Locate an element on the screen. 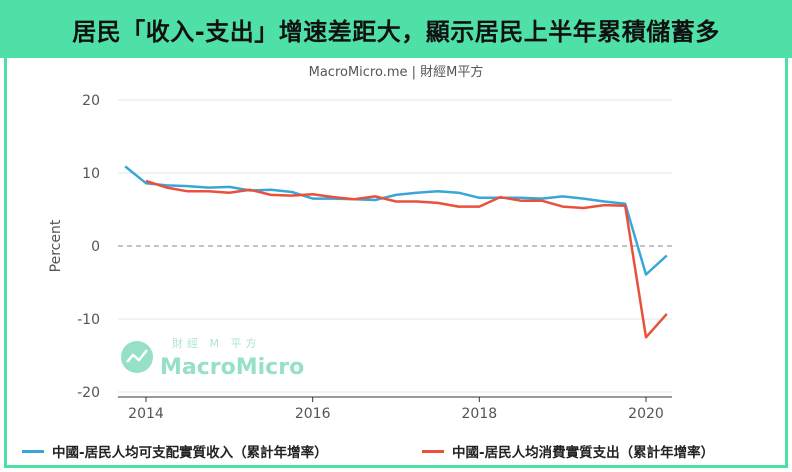 The height and width of the screenshot is (472, 792). y-tick-label: -10 is located at coordinates (88, 320).